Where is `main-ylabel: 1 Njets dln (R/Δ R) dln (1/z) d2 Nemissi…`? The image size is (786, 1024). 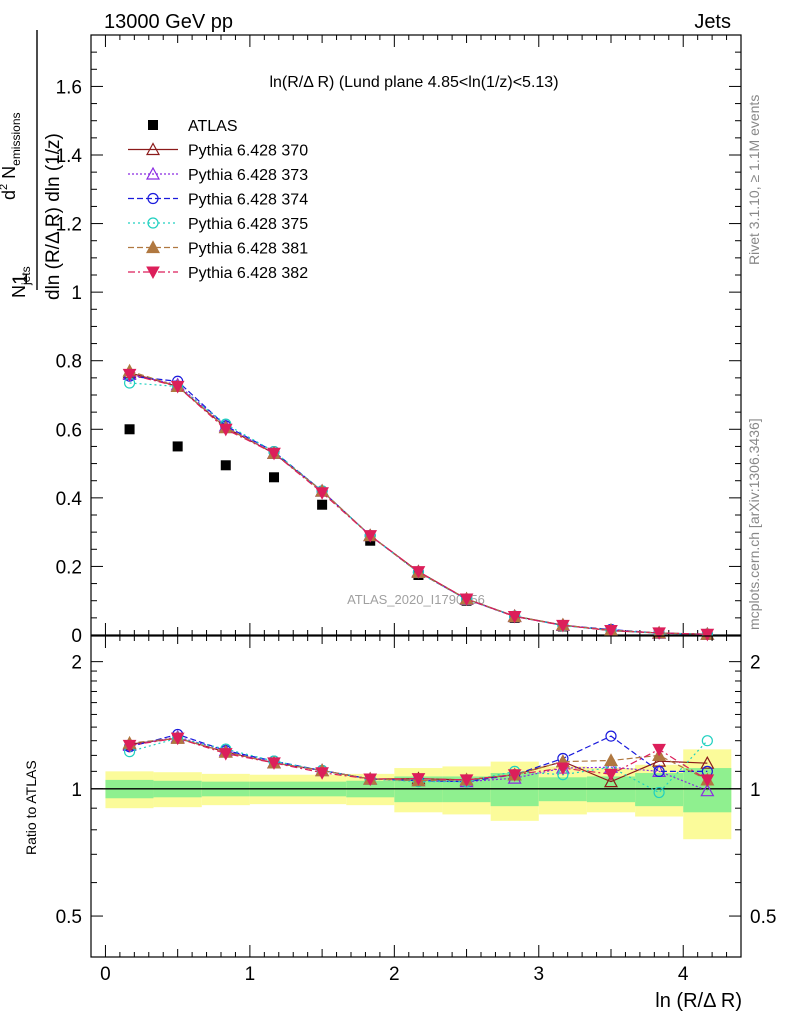
main-ylabel: 1 Njets dln (R/Δ R) dln (1/z) d2 Nemissi… is located at coordinates (32, 165).